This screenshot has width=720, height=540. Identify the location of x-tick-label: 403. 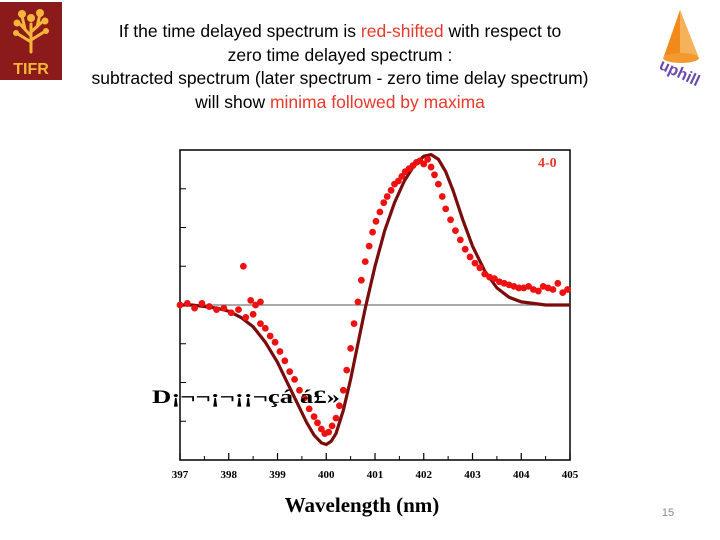
(472, 475).